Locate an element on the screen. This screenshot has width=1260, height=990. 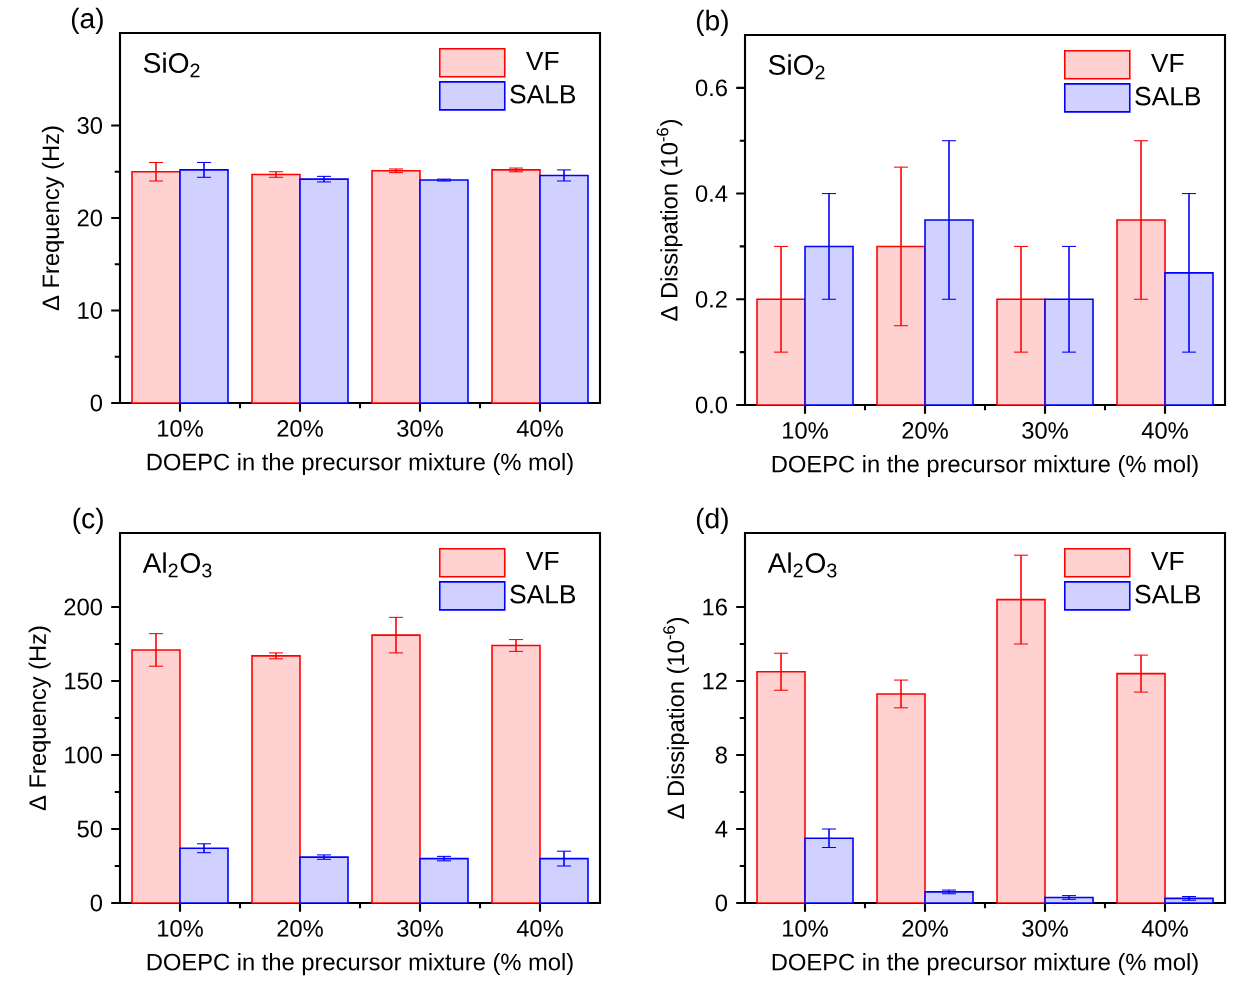
y-tick-label: 150 is located at coordinates (84, 681).